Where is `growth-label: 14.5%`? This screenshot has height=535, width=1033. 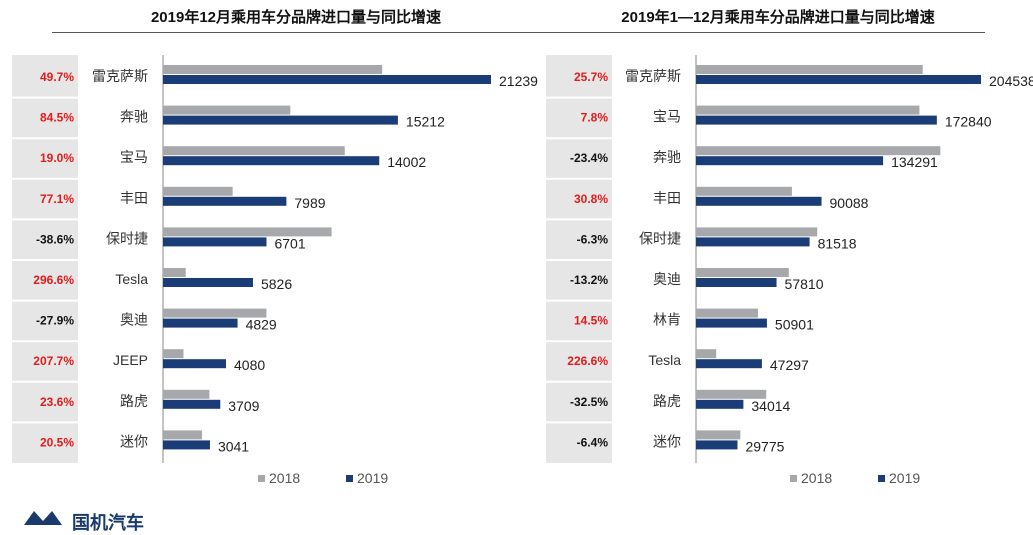 growth-label: 14.5% is located at coordinates (591, 321).